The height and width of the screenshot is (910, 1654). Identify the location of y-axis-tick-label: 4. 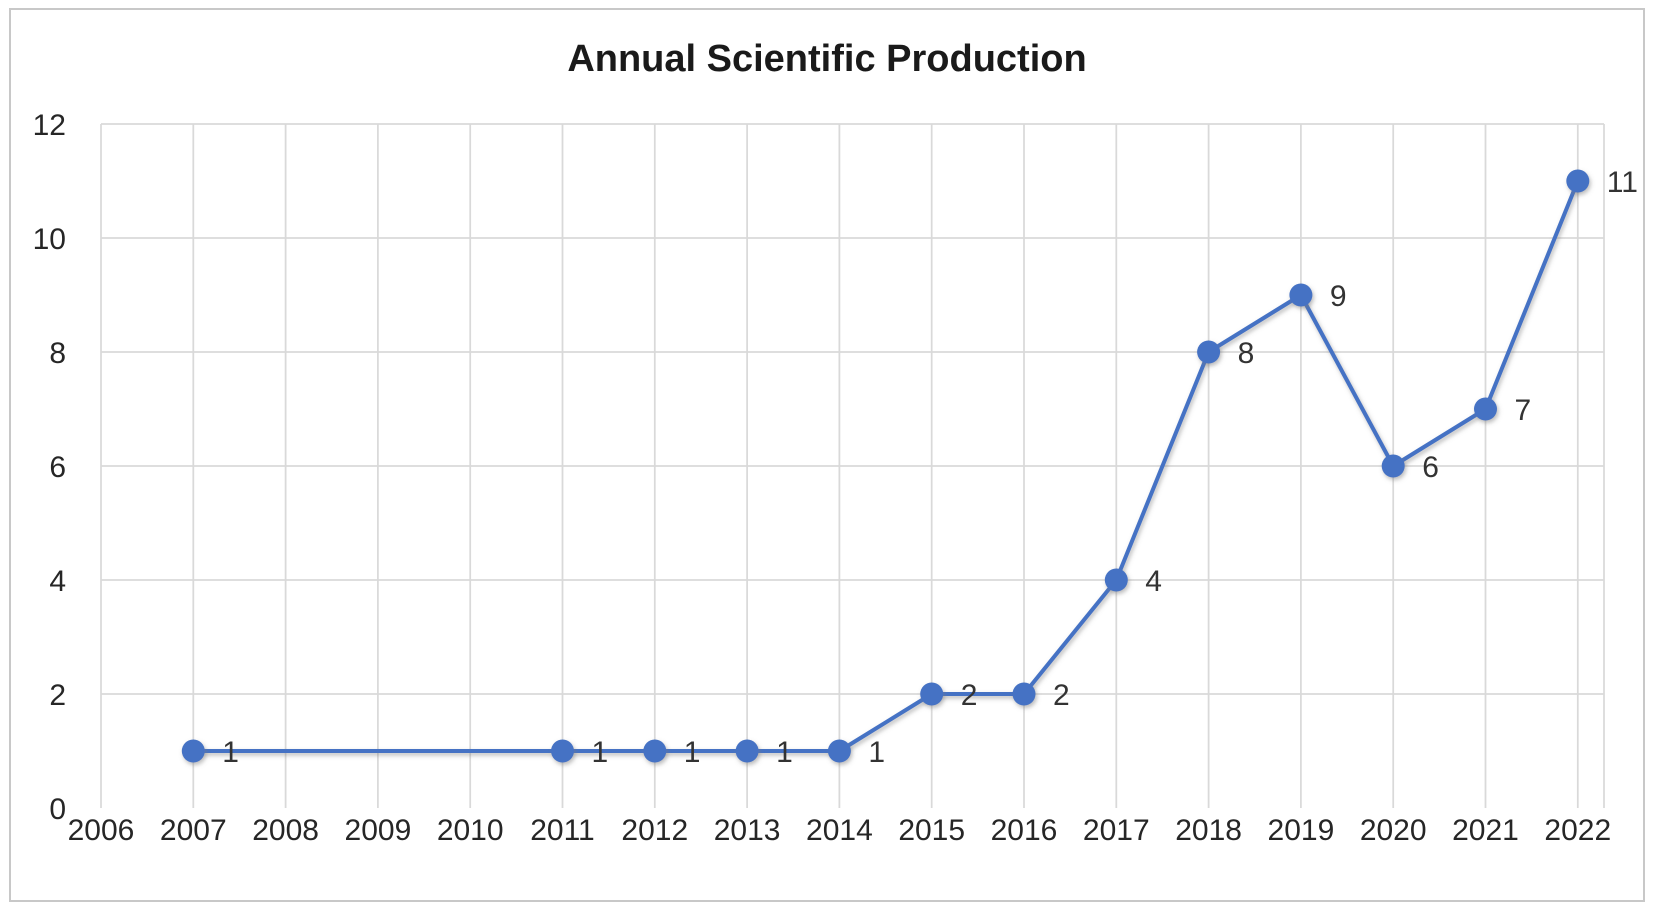
(57, 581).